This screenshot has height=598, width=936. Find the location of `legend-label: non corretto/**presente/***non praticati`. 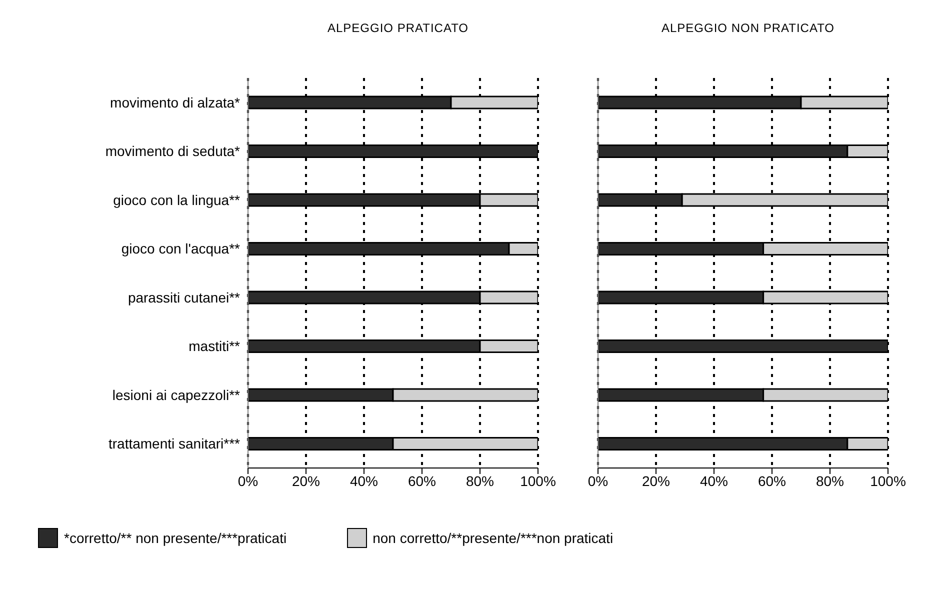

legend-label: non corretto/**presente/***non praticati is located at coordinates (493, 538).